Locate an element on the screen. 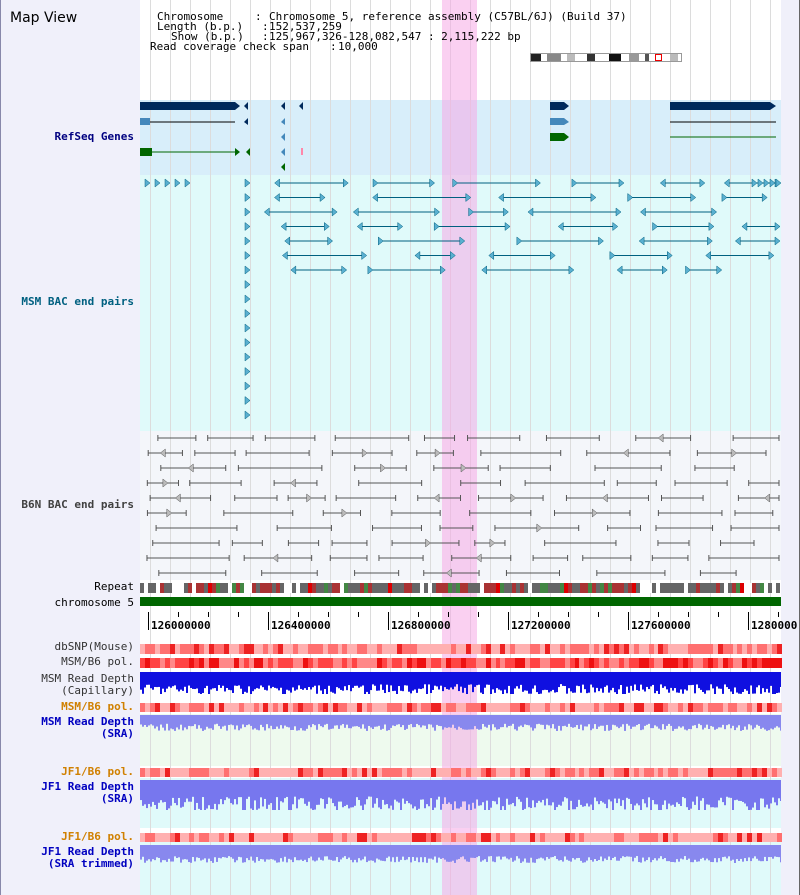 The image size is (800, 895). msm-depth-cap-sub-label: (Capillary) is located at coordinates (97, 690).